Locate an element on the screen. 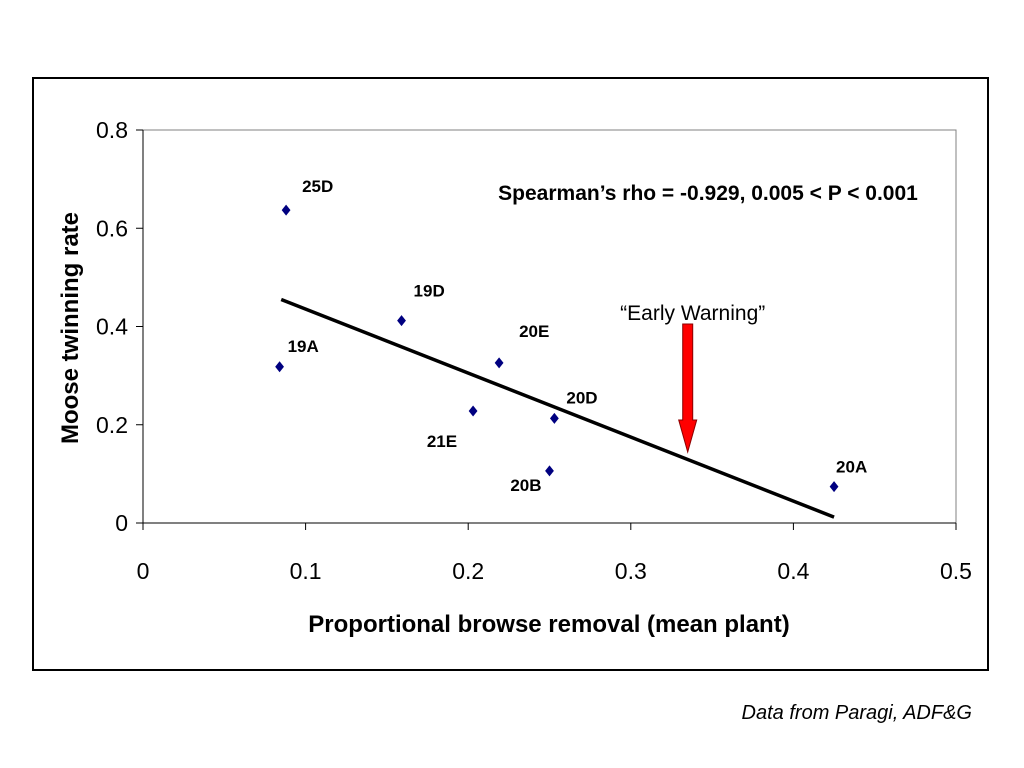  y-tick-label: 0.8 is located at coordinates (112, 130).